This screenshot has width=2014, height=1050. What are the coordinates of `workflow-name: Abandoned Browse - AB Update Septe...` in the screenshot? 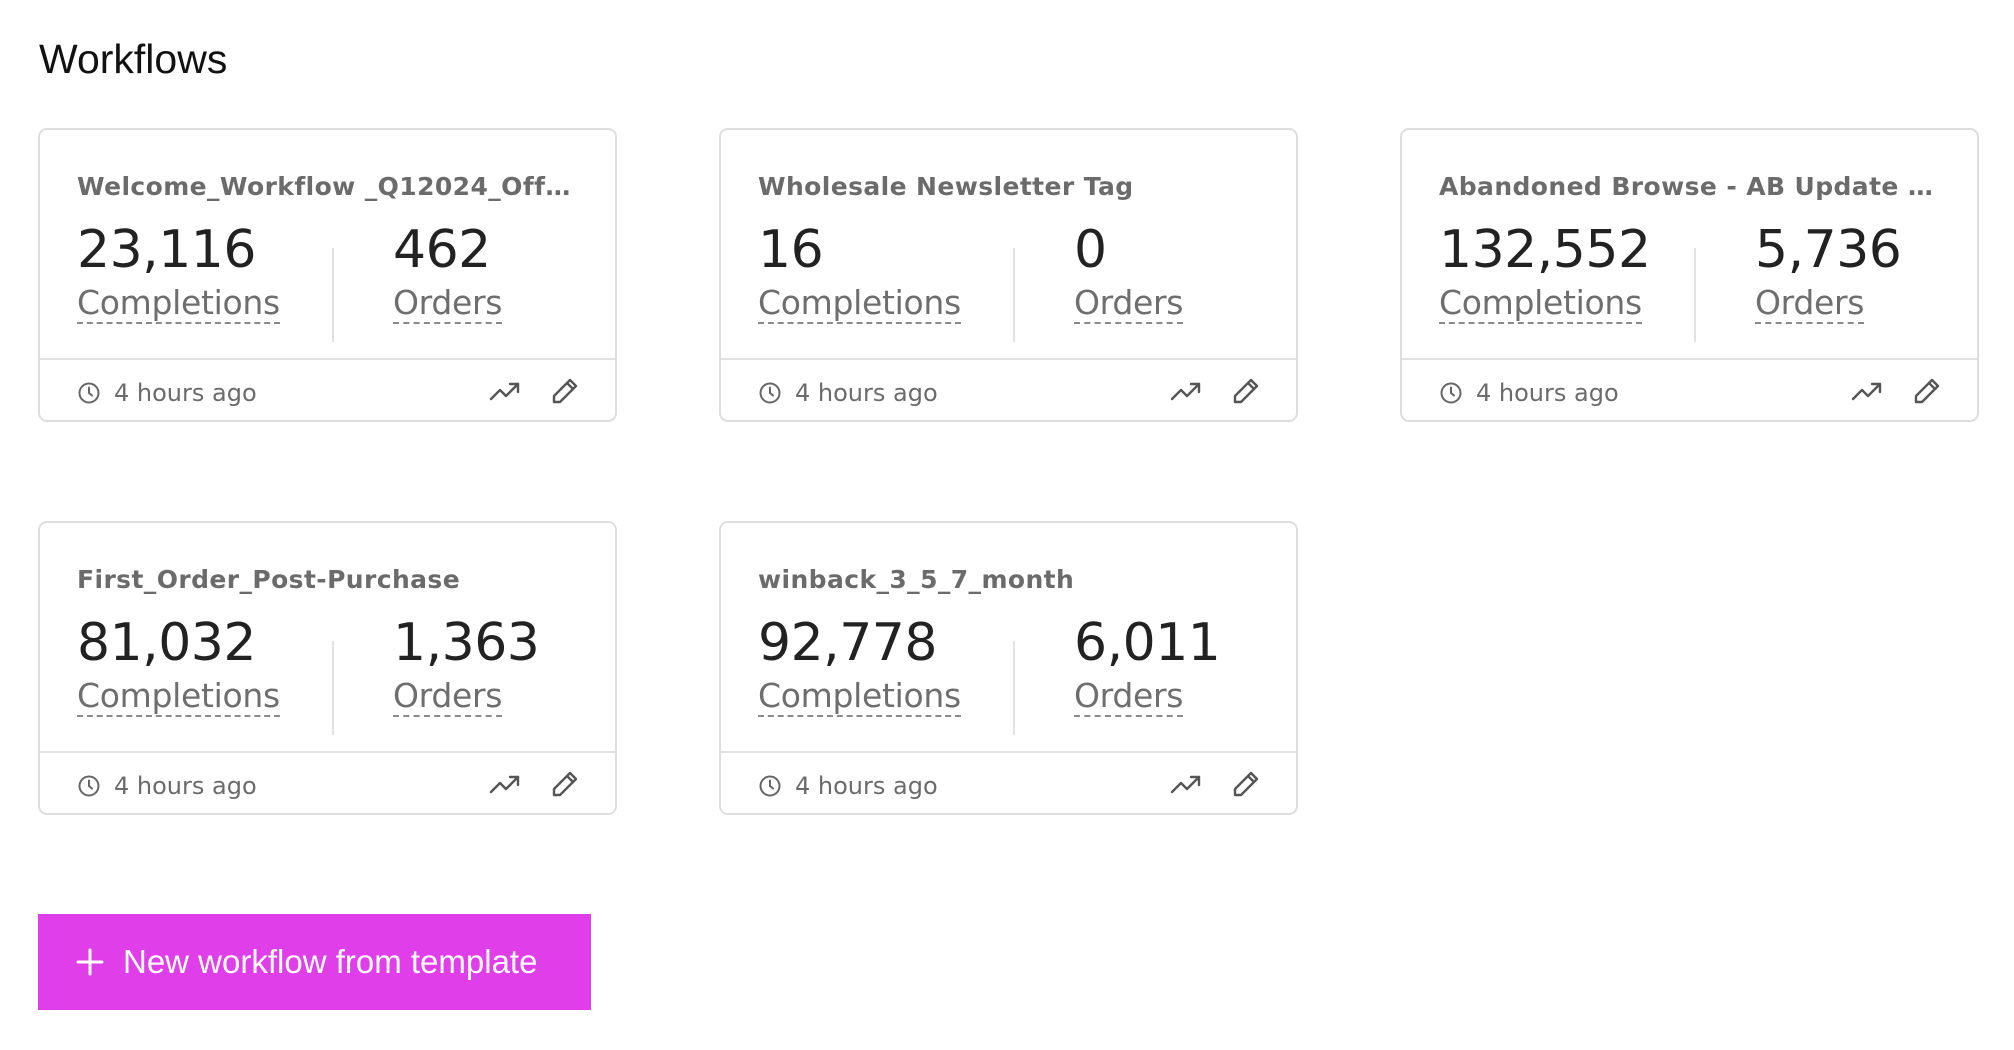 It's located at (1693, 186).